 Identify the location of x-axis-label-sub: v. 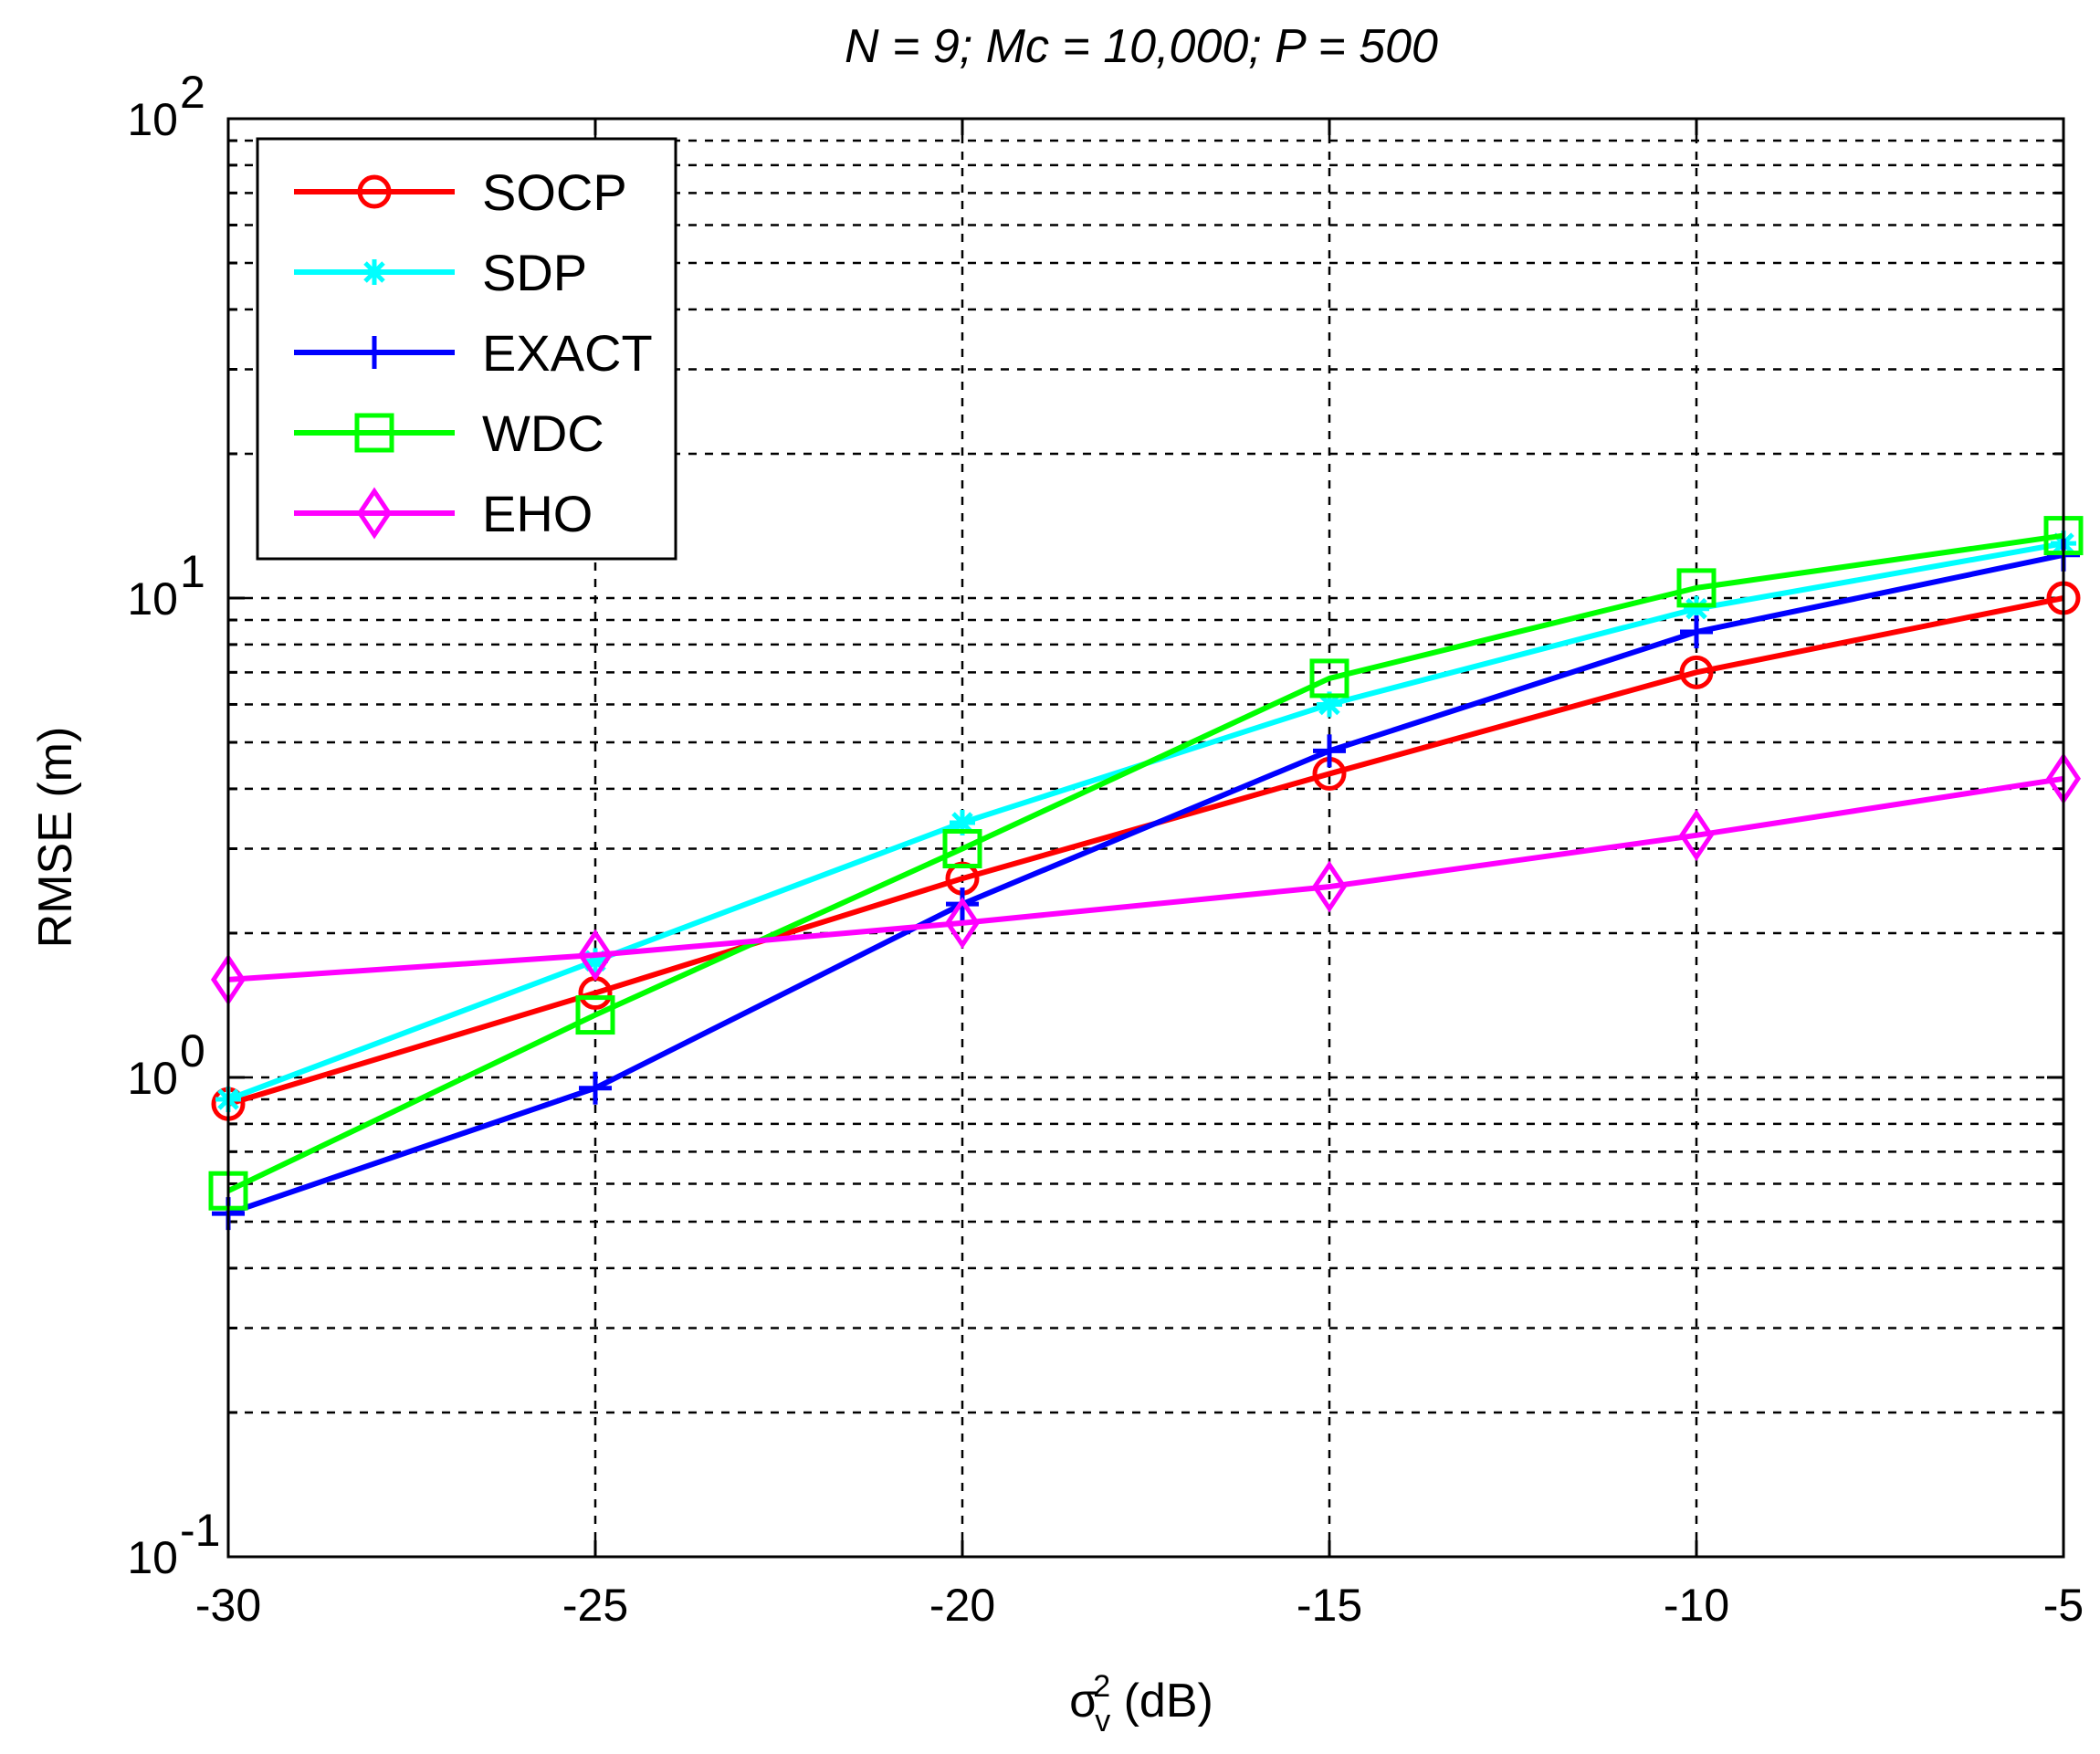
(1103, 1721).